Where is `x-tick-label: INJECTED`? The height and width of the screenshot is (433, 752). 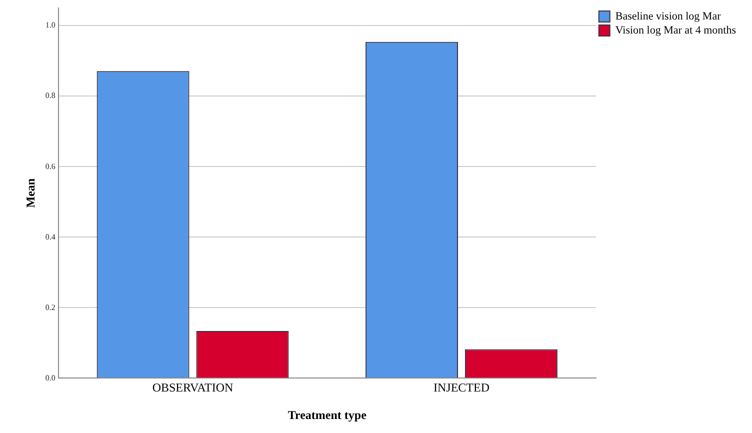 x-tick-label: INJECTED is located at coordinates (461, 387).